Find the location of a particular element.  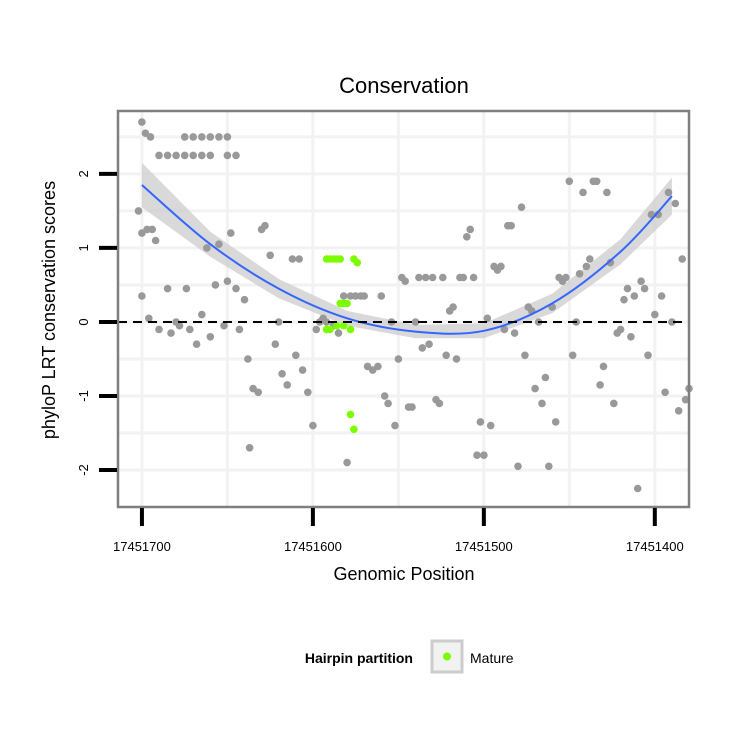

x-tick-label: 17451600 is located at coordinates (313, 546).